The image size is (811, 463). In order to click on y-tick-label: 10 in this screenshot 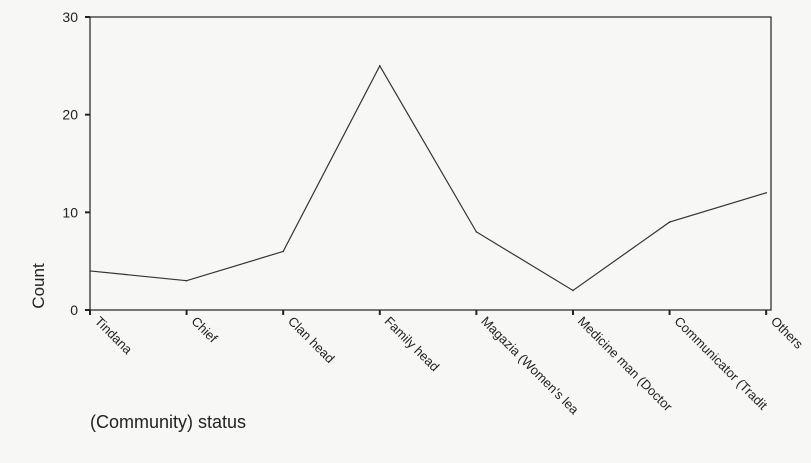, I will do `click(70, 212)`.